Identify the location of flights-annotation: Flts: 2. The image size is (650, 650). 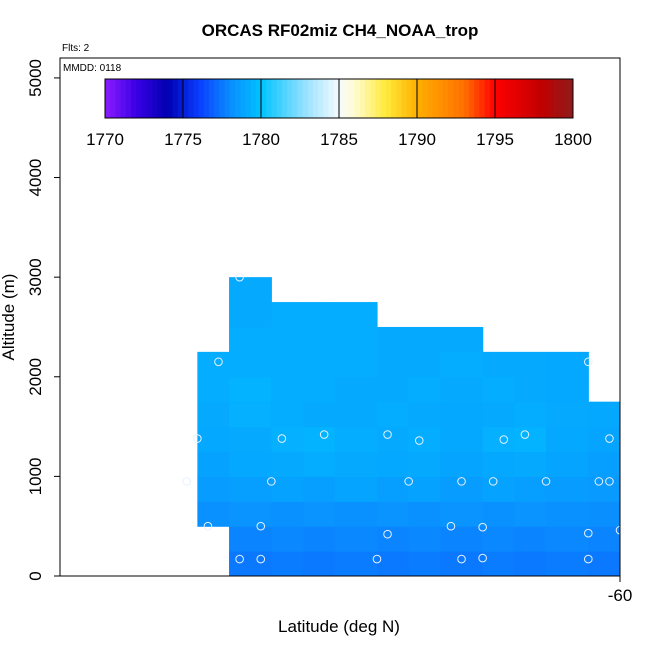
(76, 48).